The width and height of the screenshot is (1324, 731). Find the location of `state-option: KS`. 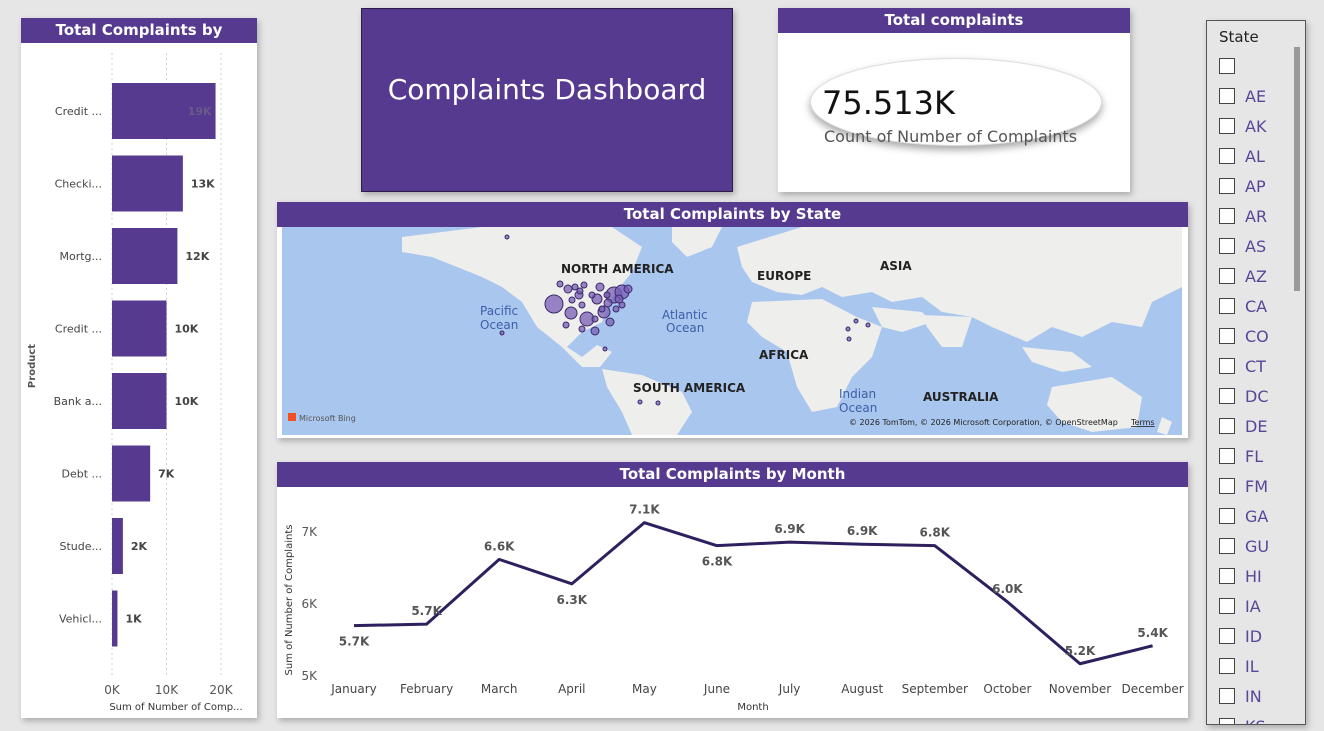

state-option: KS is located at coordinates (1244, 717).